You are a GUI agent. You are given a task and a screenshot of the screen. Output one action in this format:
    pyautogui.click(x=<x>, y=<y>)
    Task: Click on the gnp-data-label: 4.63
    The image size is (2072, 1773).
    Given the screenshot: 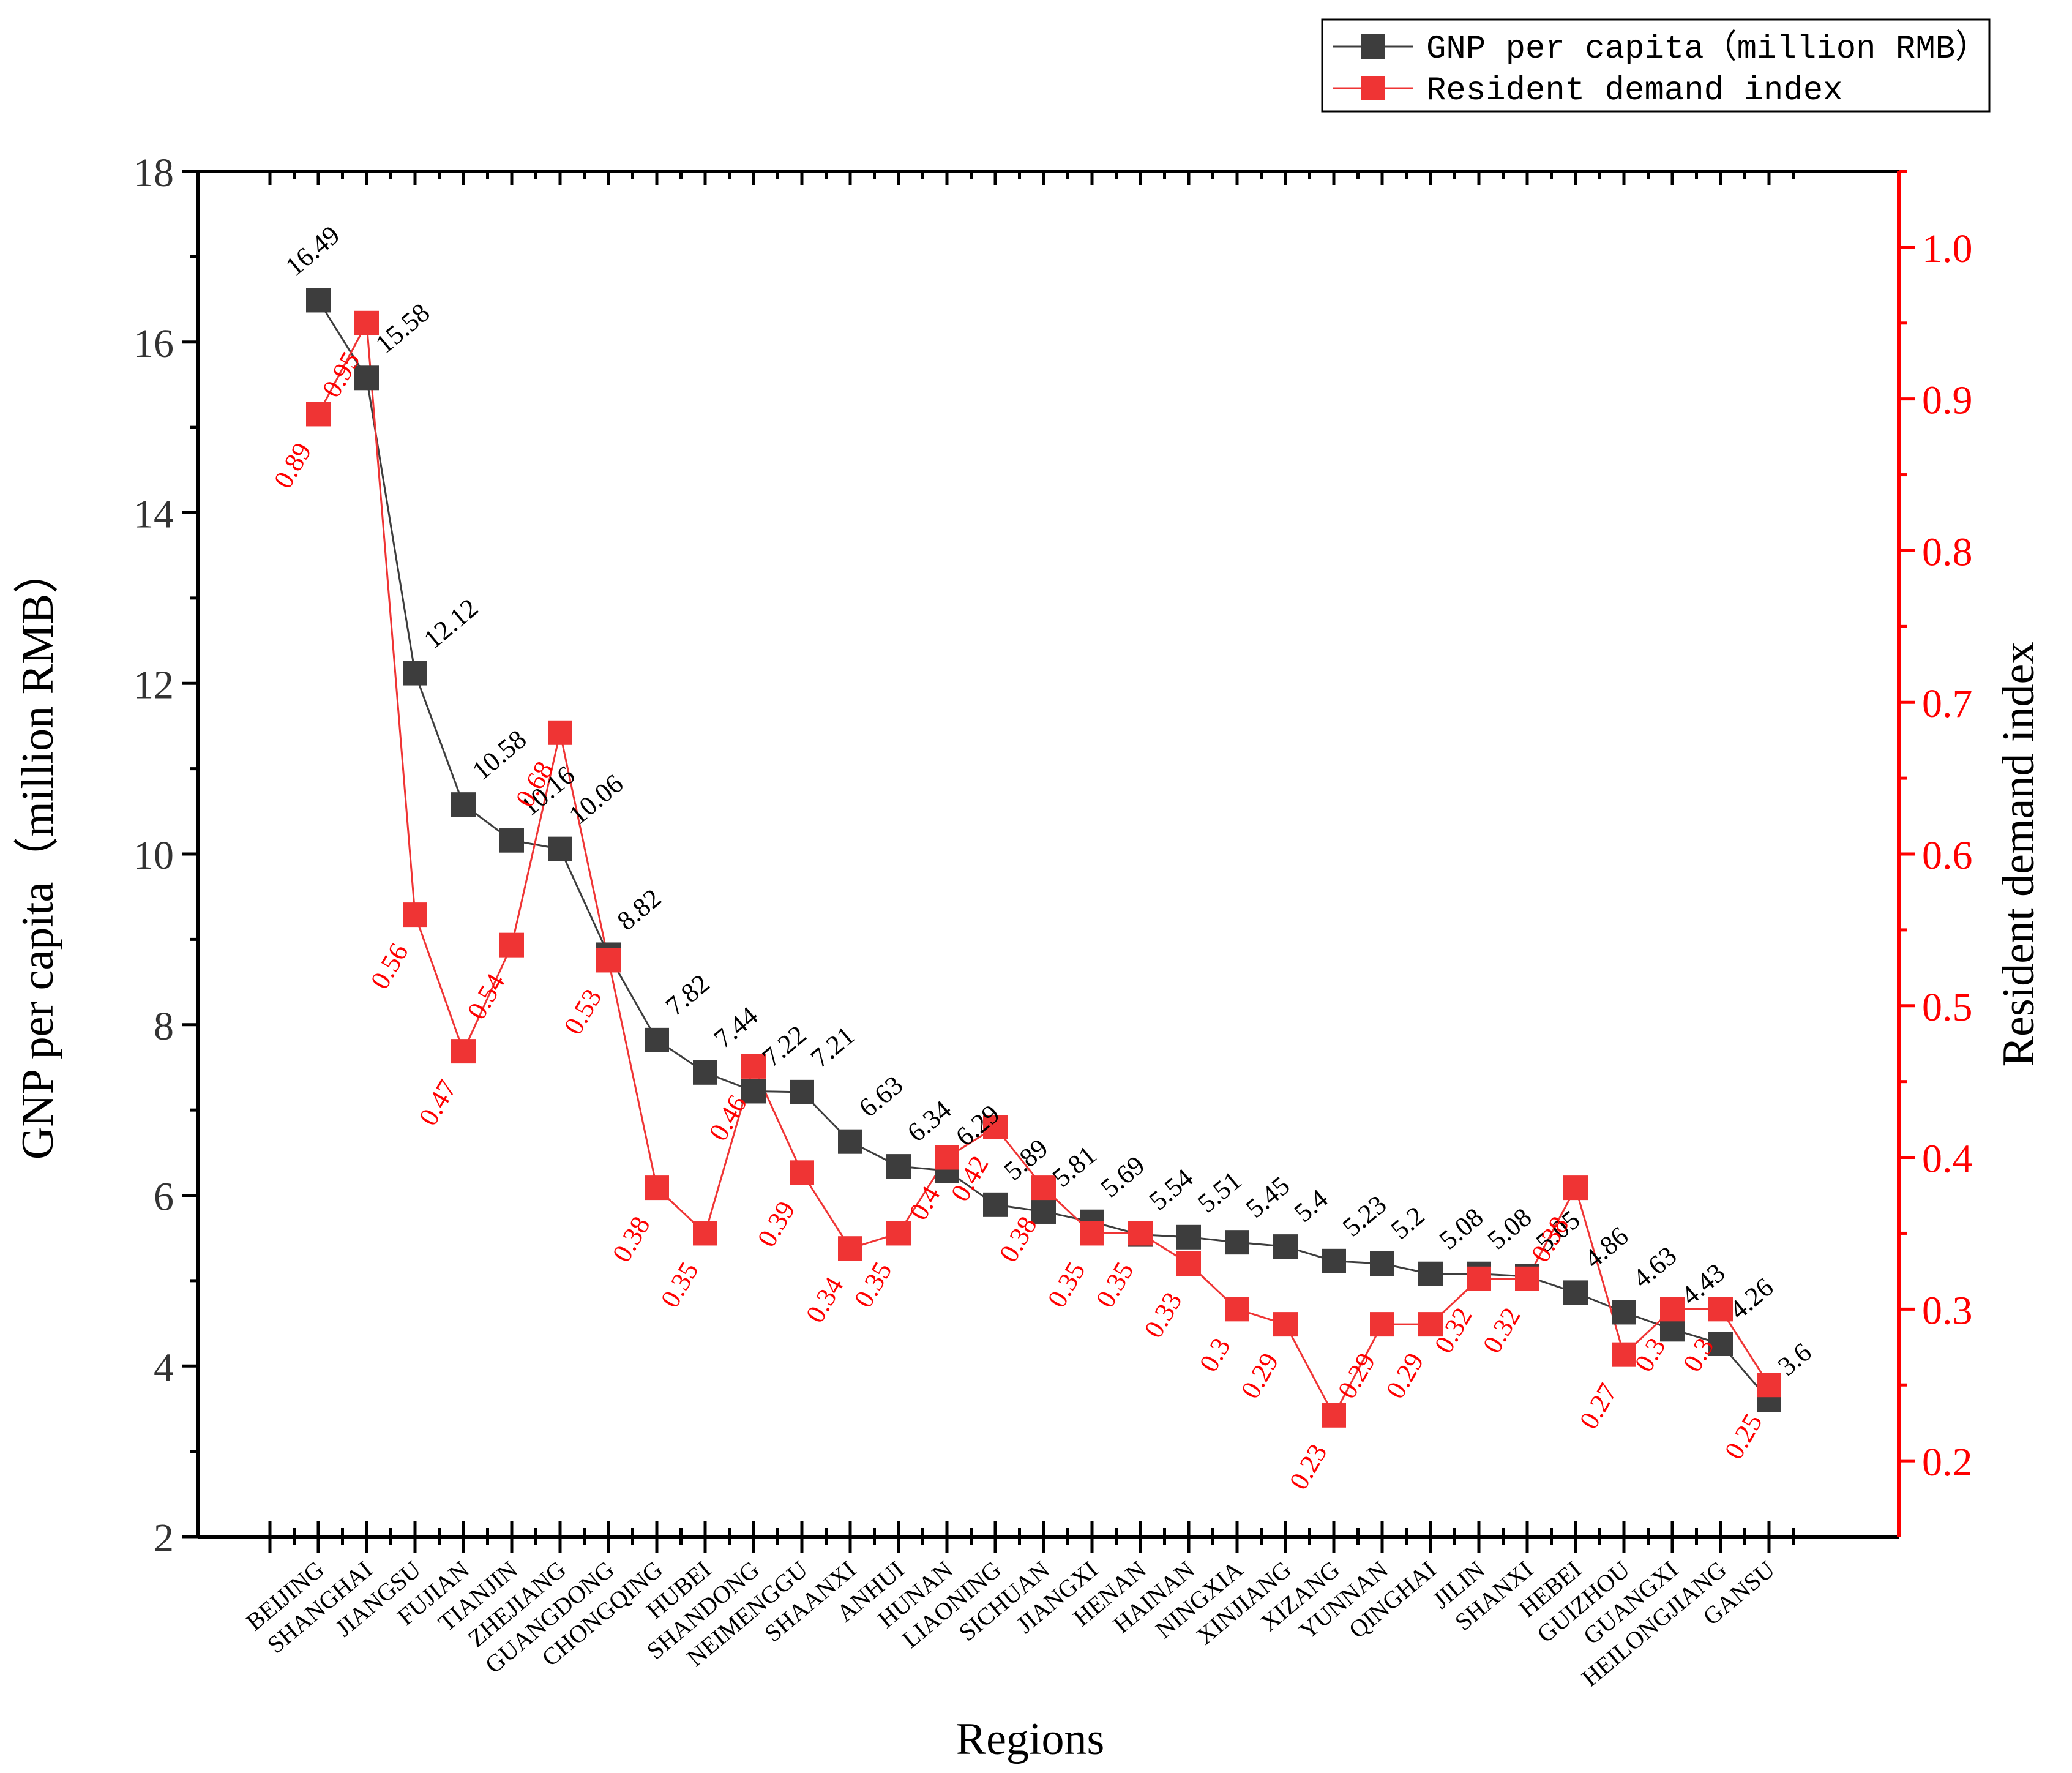 What is the action you would take?
    pyautogui.click(x=1654, y=1267)
    